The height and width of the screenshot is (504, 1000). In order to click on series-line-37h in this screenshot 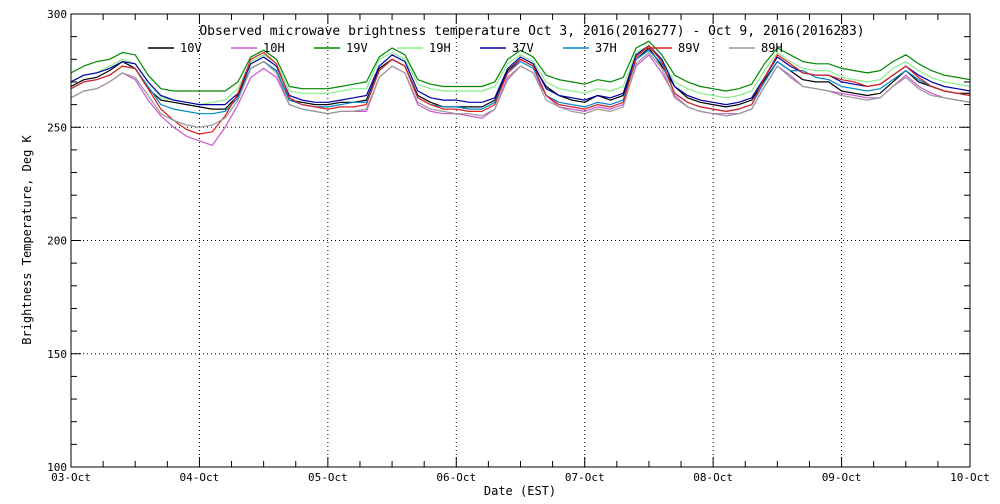, I will do `click(520, 82)`.